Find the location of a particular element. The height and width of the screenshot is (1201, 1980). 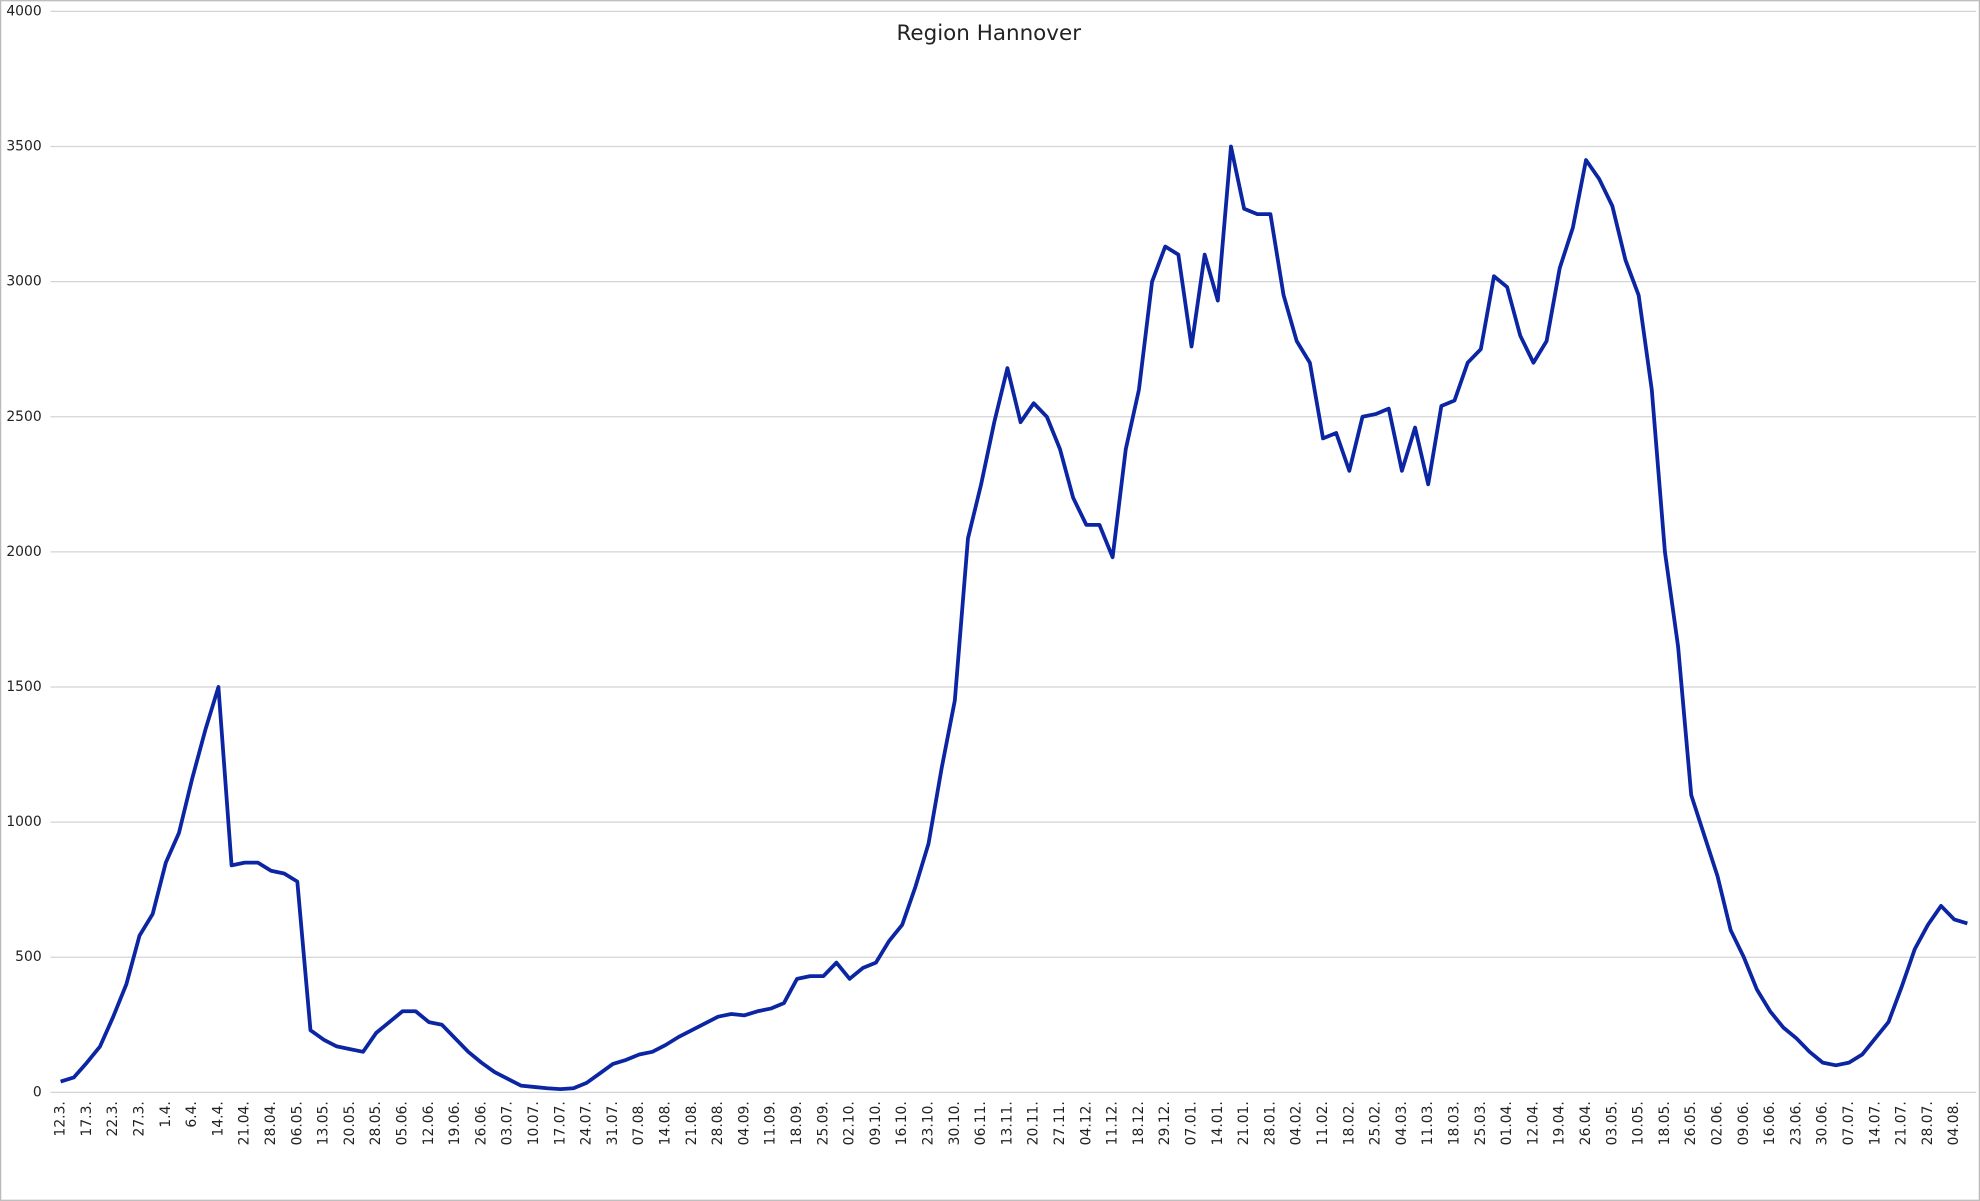

y-tick-label: 1500 is located at coordinates (23, 687).